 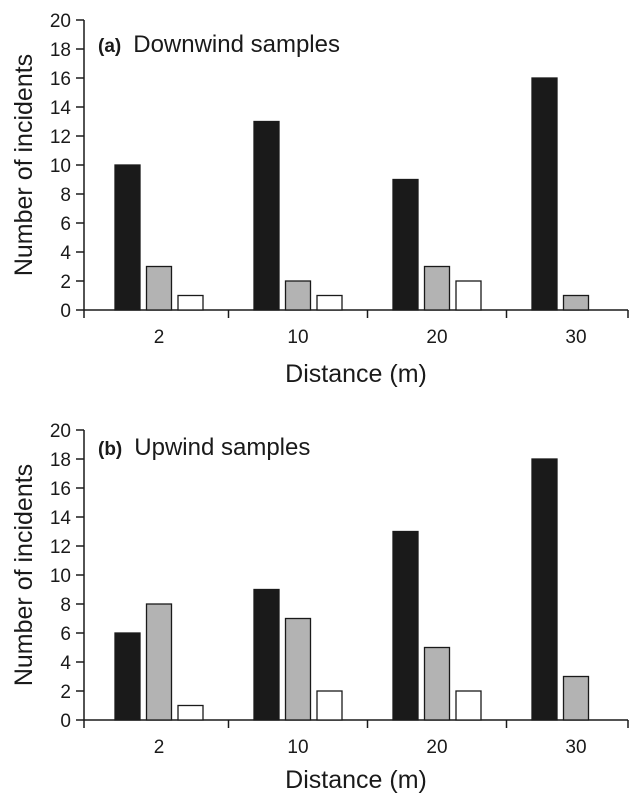 What do you see at coordinates (110, 449) in the screenshot?
I see `panel-letter: (b)` at bounding box center [110, 449].